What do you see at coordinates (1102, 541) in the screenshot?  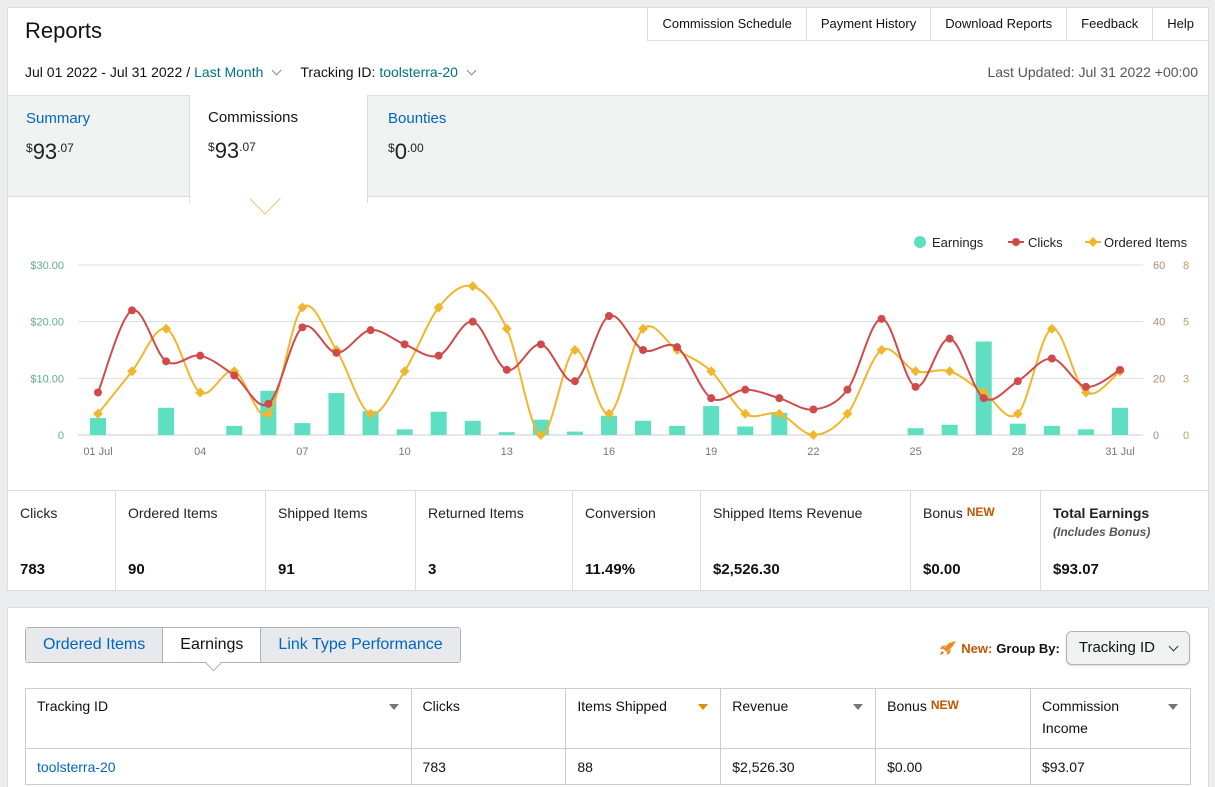 I see `metric-total-earnings: Total Earnings (Includes Bonus) $93.07` at bounding box center [1102, 541].